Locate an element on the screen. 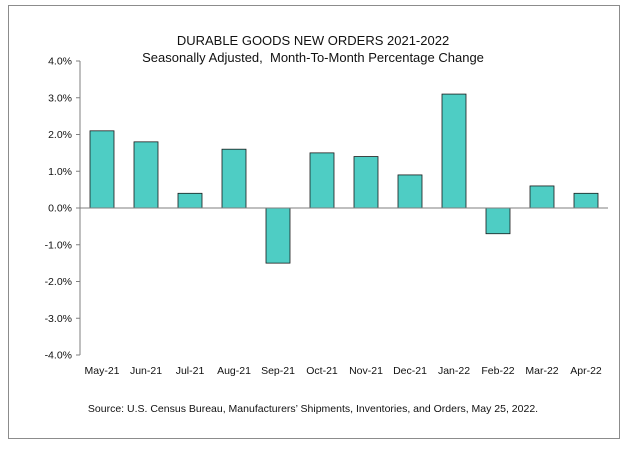  x-tick-label: Feb-22 is located at coordinates (497, 371).